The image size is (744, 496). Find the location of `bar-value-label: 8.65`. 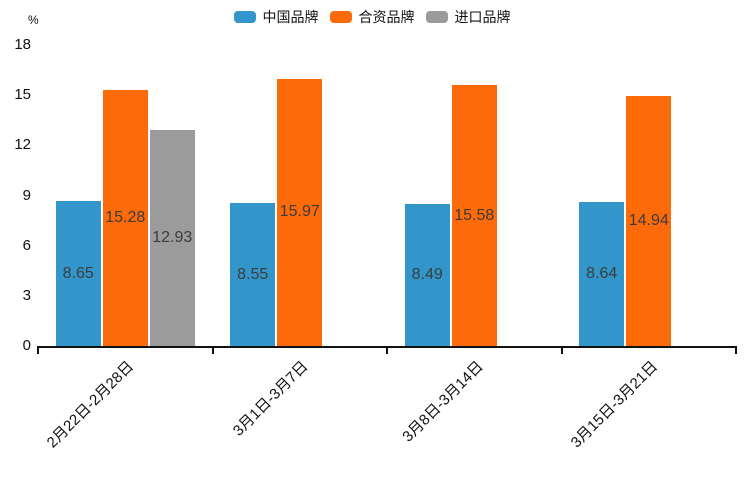

bar-value-label: 8.65 is located at coordinates (78, 273).